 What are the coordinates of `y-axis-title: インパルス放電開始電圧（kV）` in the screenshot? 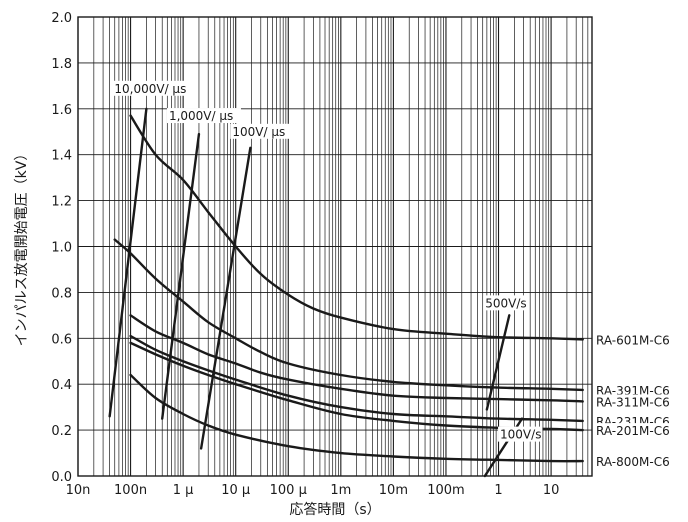 It's located at (22, 247).